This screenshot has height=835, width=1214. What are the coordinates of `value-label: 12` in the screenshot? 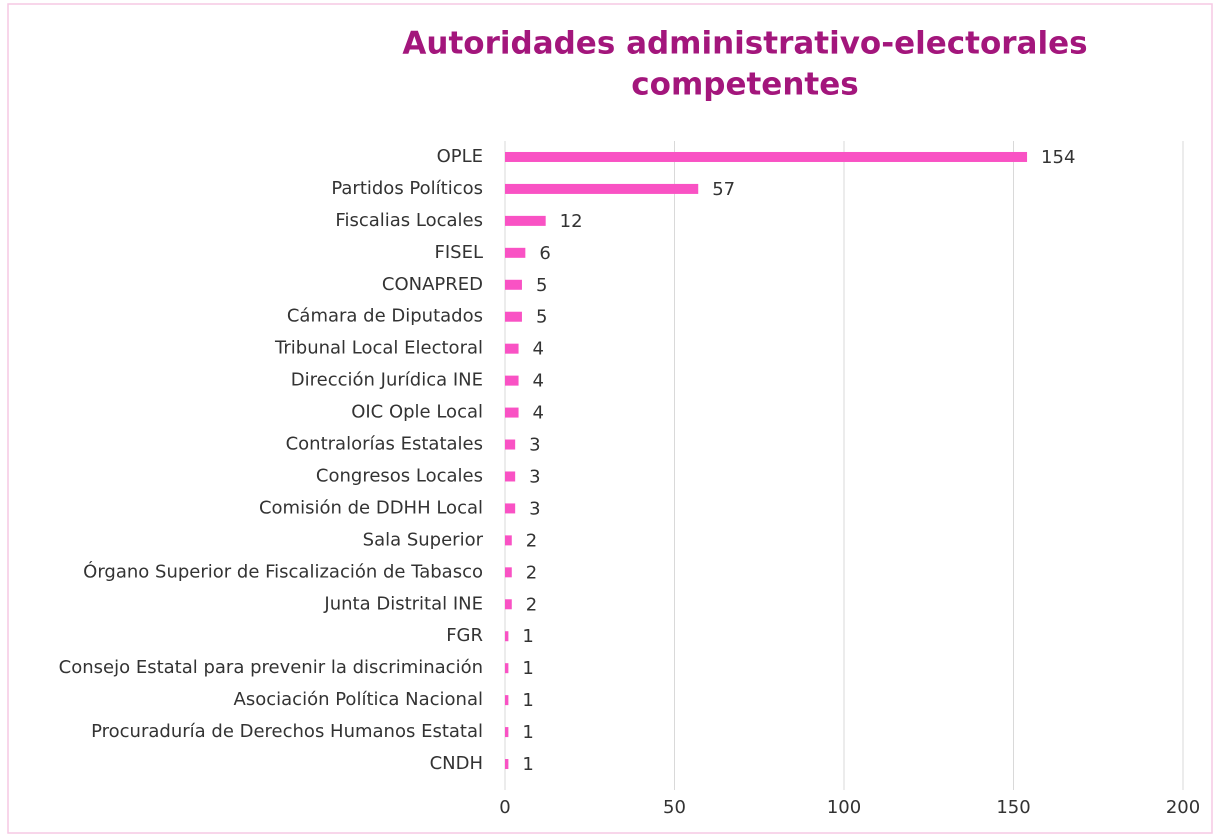 It's located at (571, 221).